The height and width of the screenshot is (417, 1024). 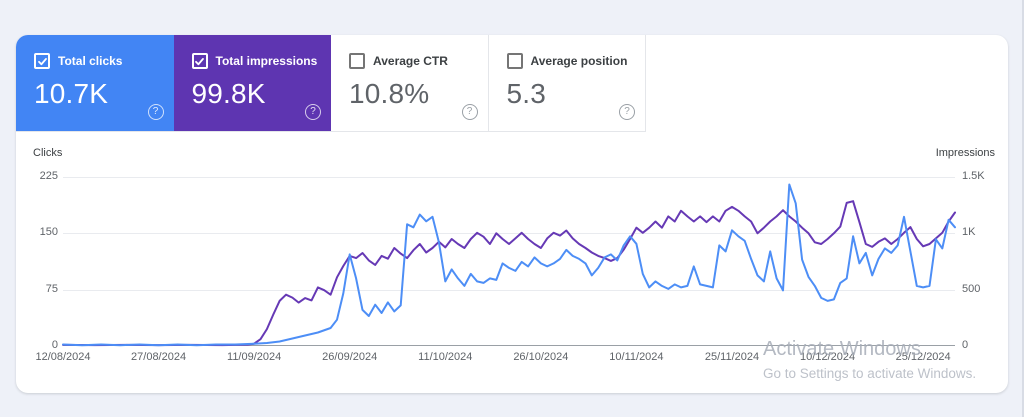 What do you see at coordinates (254, 357) in the screenshot?
I see `x-axis-date-label: 11/09/2024` at bounding box center [254, 357].